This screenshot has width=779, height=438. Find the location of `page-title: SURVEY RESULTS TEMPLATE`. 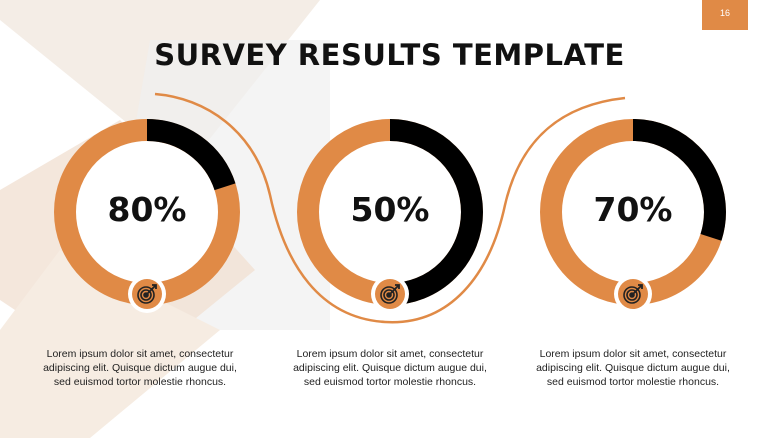

page-title: SURVEY RESULTS TEMPLATE is located at coordinates (389, 55).